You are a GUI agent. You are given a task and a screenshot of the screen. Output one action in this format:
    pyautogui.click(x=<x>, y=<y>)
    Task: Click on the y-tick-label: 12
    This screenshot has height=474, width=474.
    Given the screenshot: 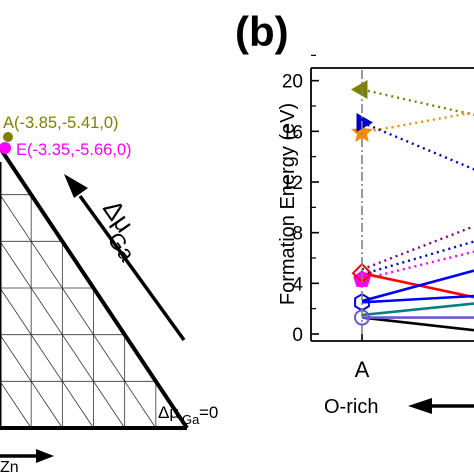 What is the action you would take?
    pyautogui.click(x=292, y=183)
    